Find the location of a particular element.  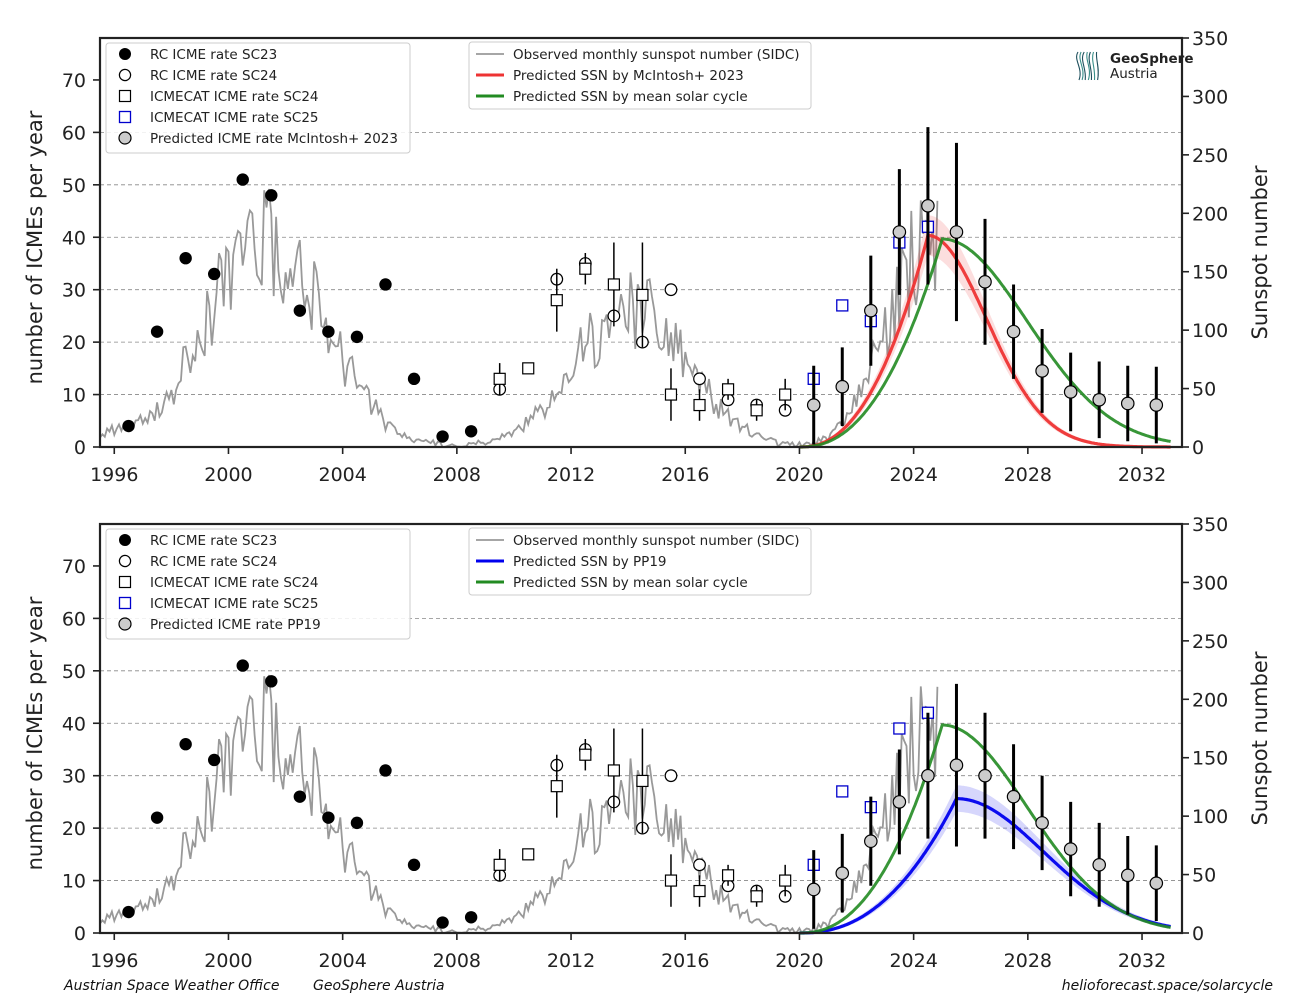

y-tick-label: 60 is located at coordinates (74, 133).